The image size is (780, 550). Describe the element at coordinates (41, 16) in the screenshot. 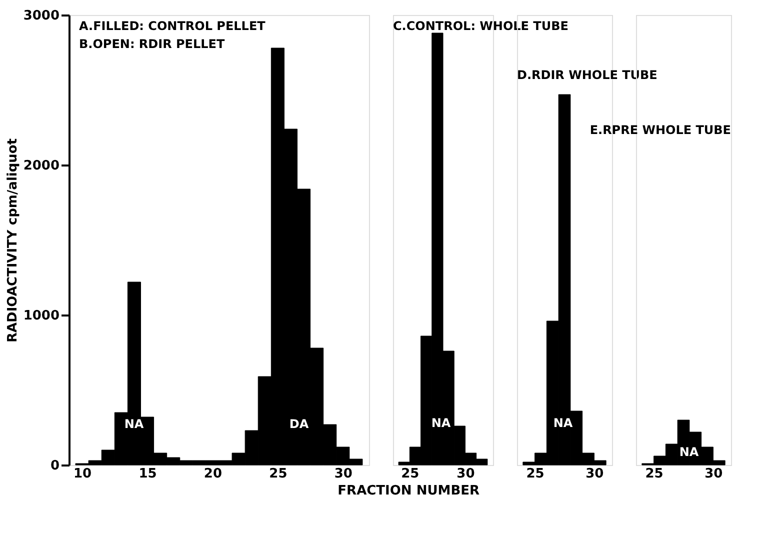

I see `y-tick-label: 3000` at that location.